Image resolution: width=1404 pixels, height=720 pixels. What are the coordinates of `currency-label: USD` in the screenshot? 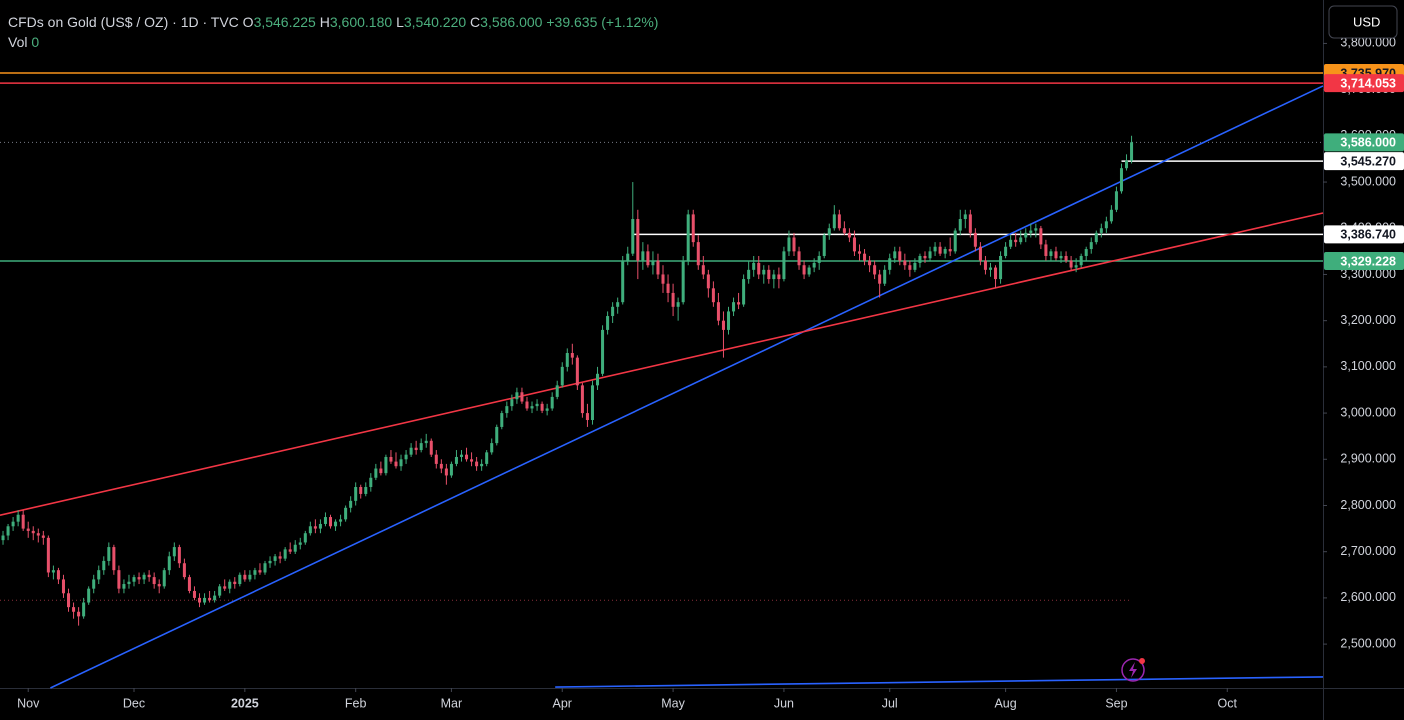 It's located at (1366, 21).